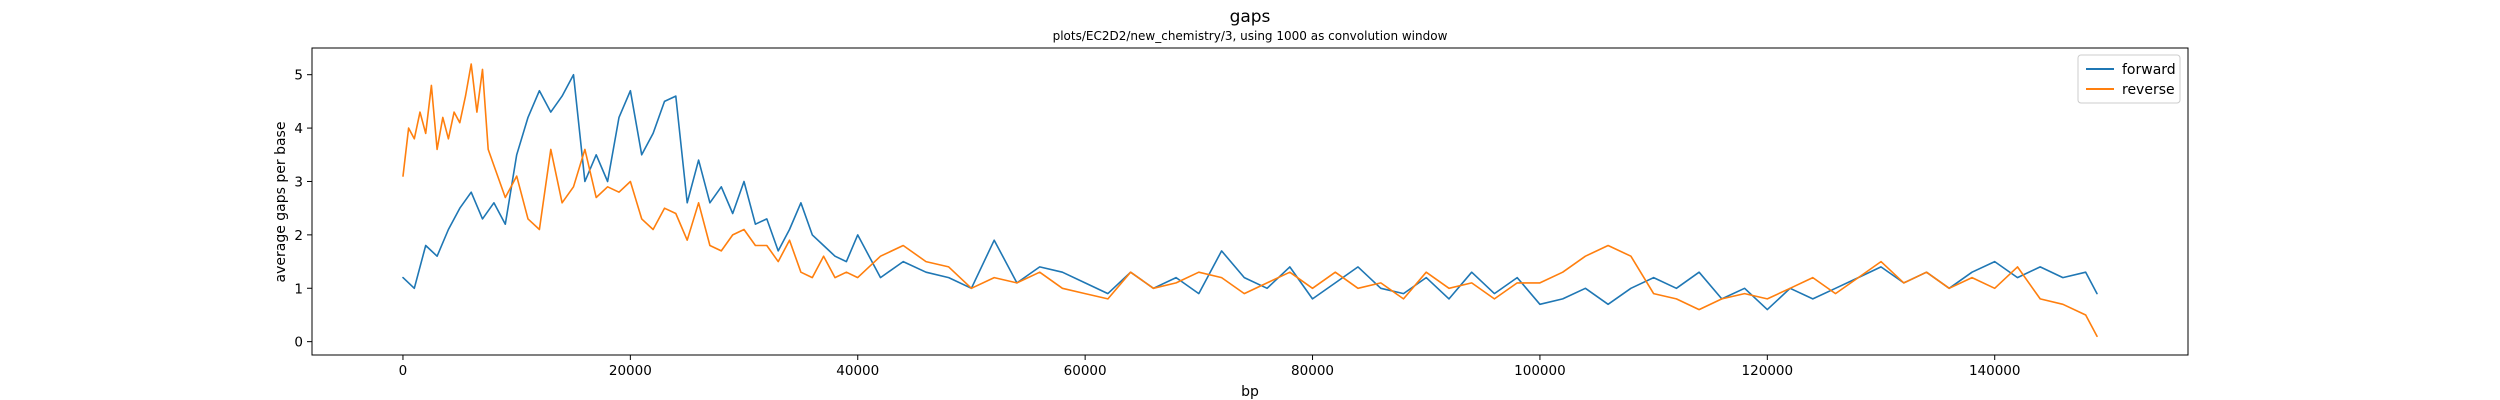 This screenshot has height=400, width=2500. I want to click on x-tick-label: 140000, so click(1995, 371).